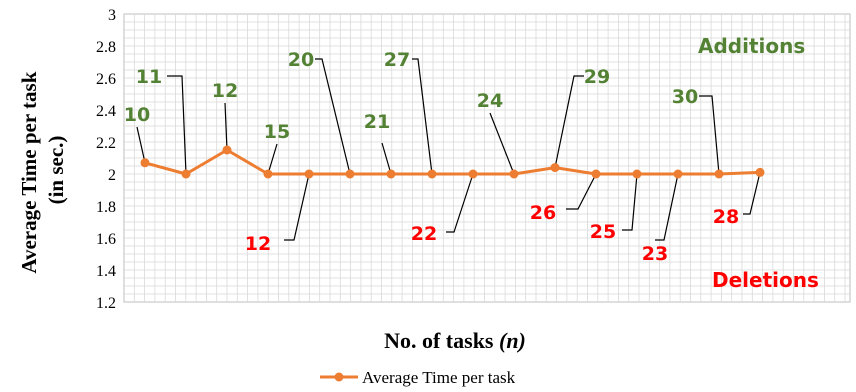 This screenshot has width=856, height=392. I want to click on deletion-label: 22, so click(424, 234).